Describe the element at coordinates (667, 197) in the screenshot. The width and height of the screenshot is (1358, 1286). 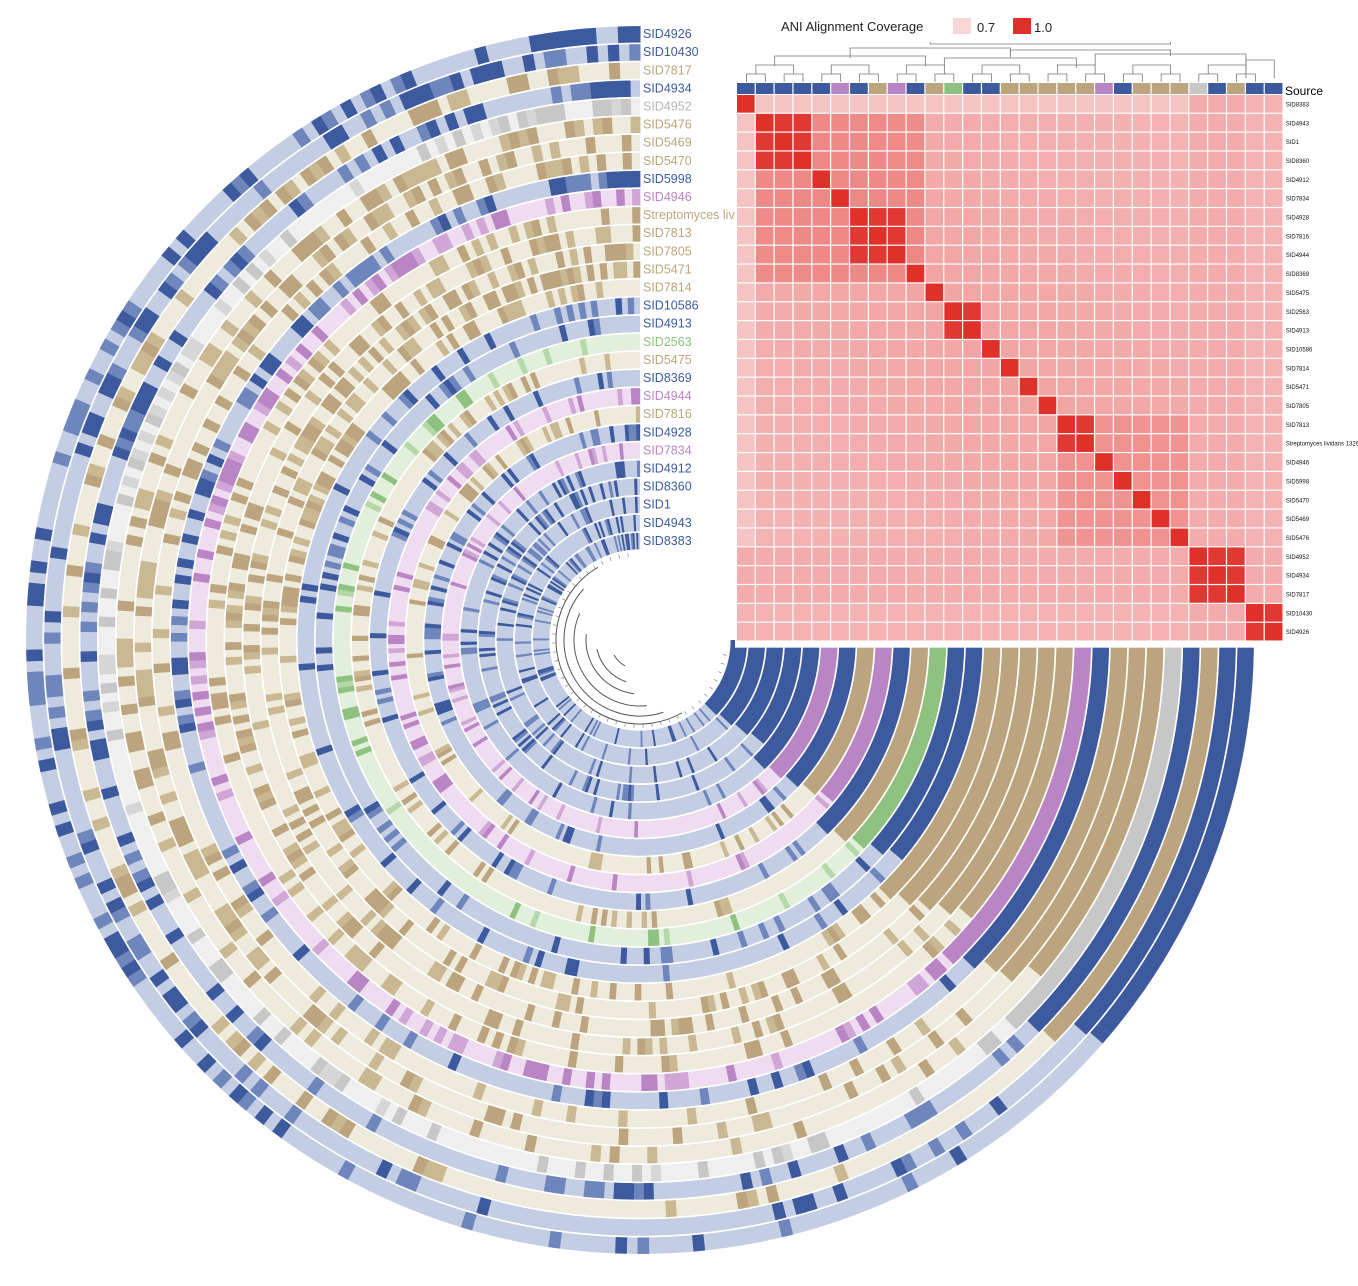
I see `ring-label: SID4946` at that location.